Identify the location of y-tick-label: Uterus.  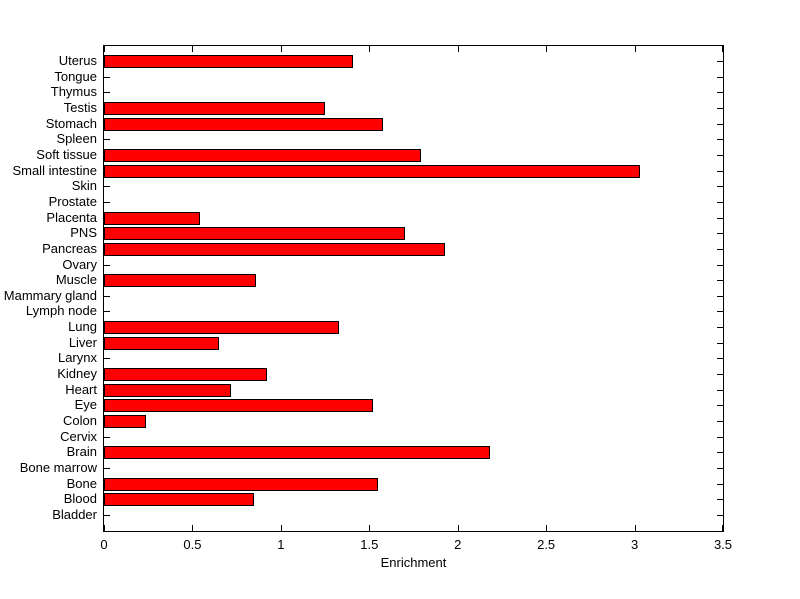
(77, 61).